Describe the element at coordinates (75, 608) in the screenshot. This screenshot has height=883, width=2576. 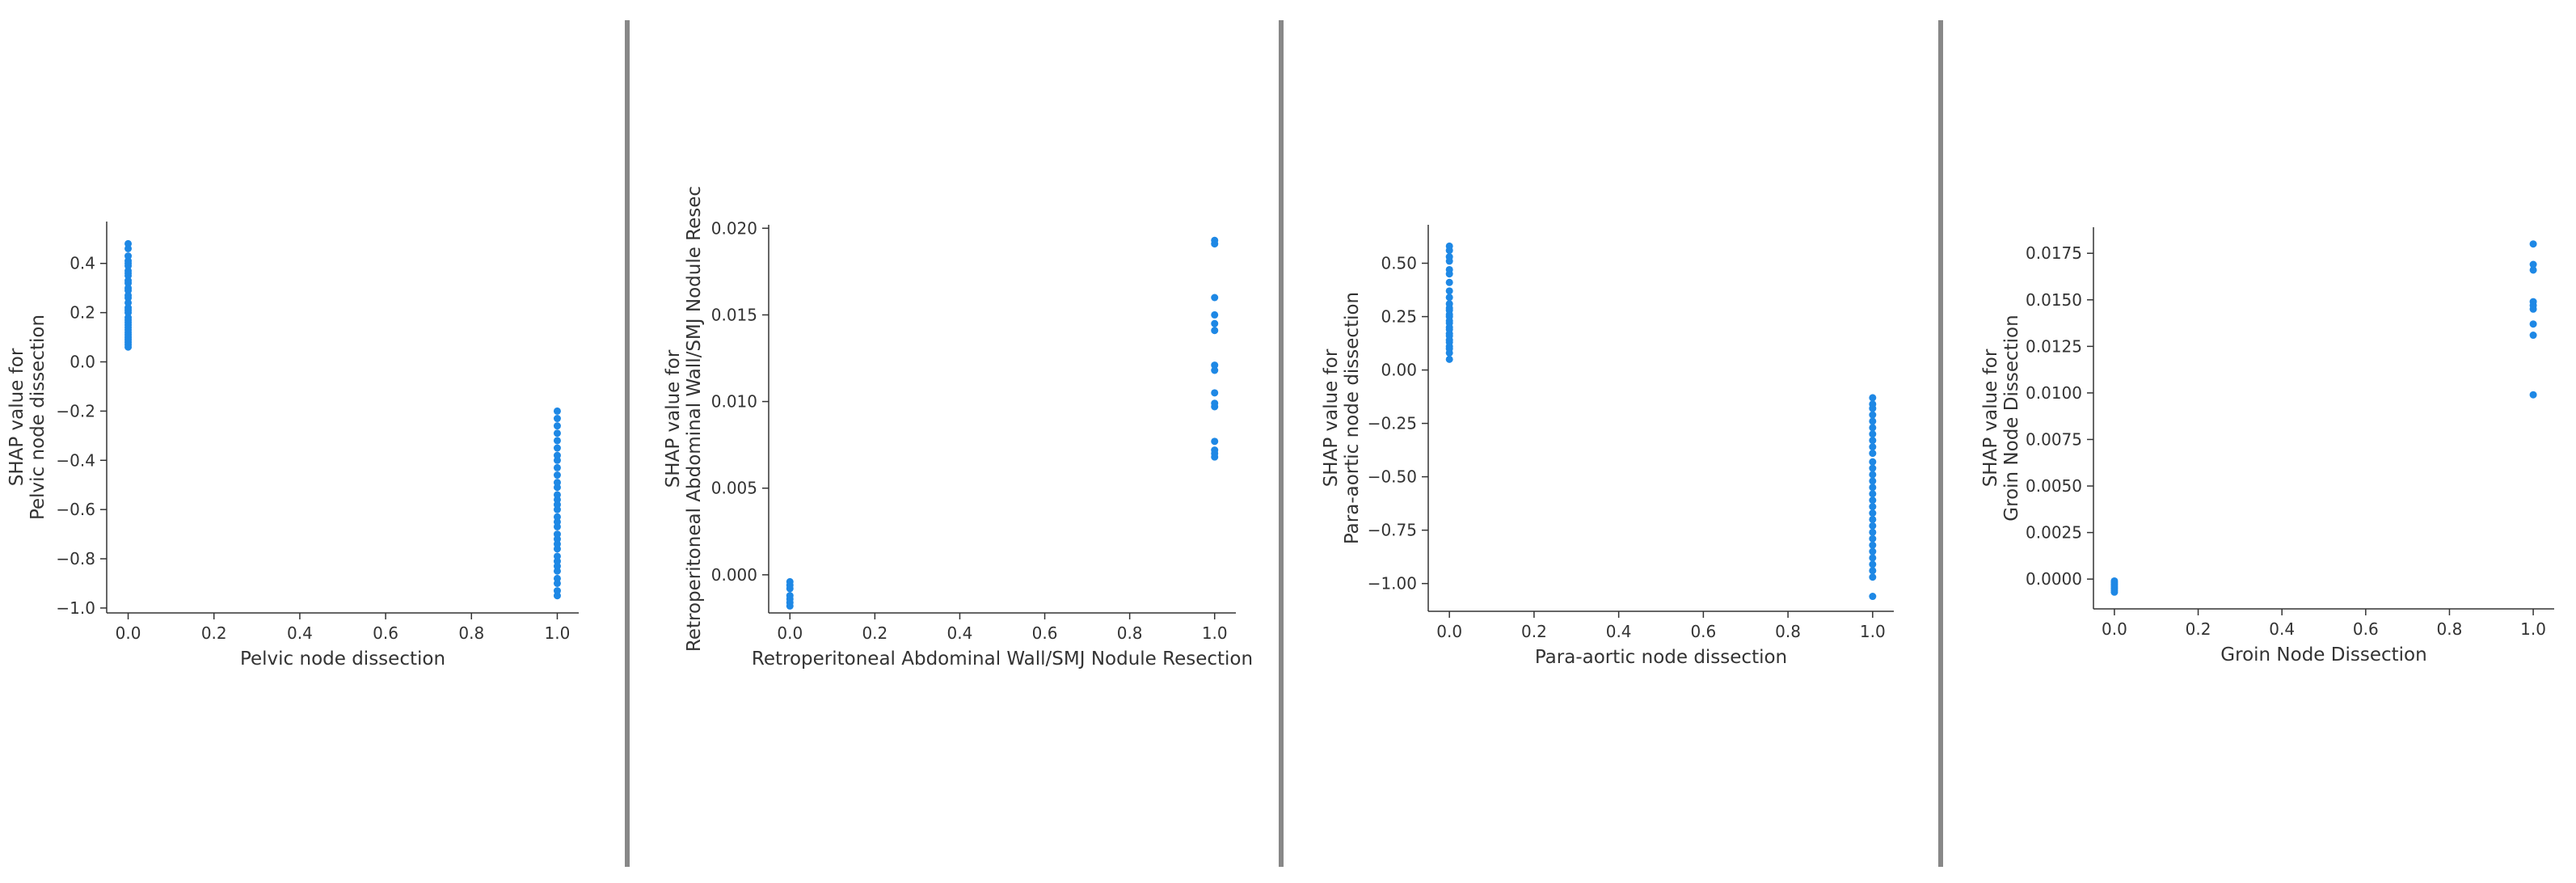
I see `y-tick-label: −1.0` at that location.